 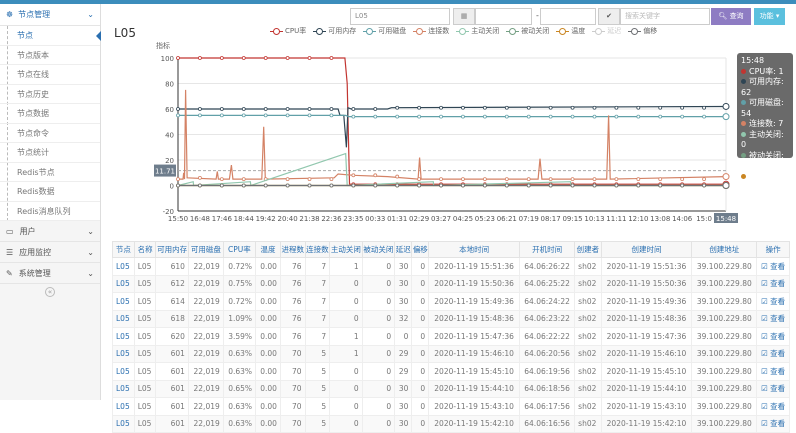 What do you see at coordinates (609, 16) in the screenshot?
I see `check-icon: ✔` at bounding box center [609, 16].